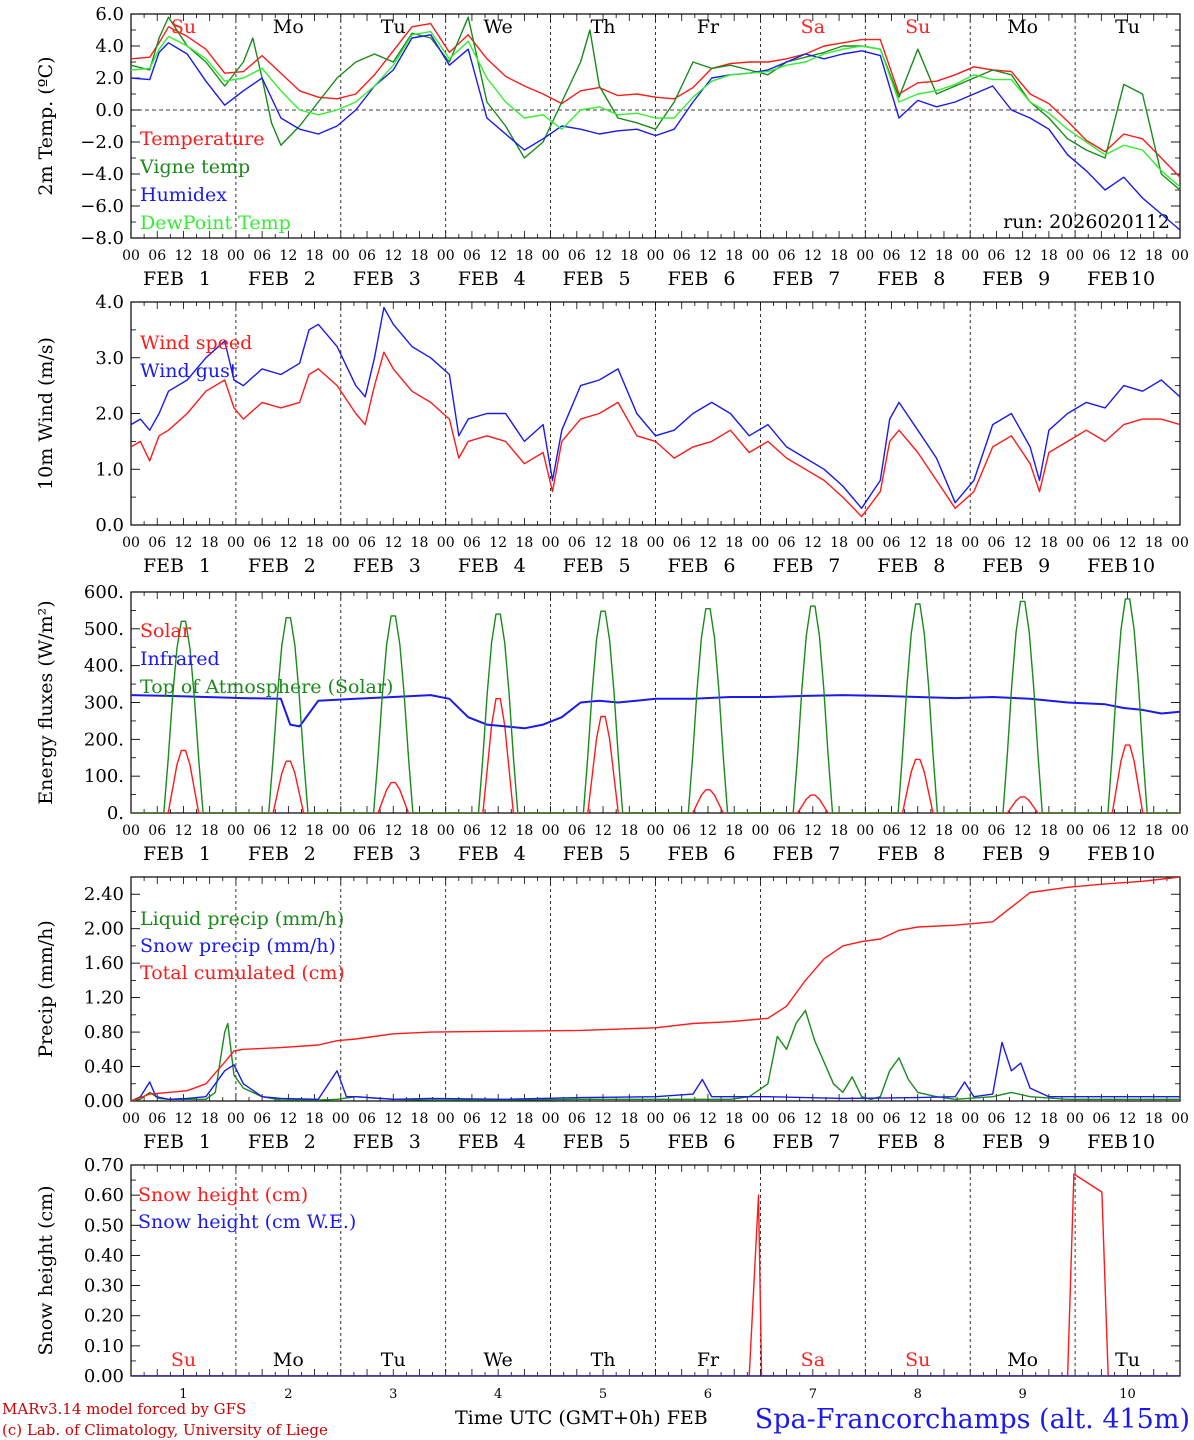 This screenshot has height=1440, width=1194. I want to click on y-tick-label: 0., so click(115, 813).